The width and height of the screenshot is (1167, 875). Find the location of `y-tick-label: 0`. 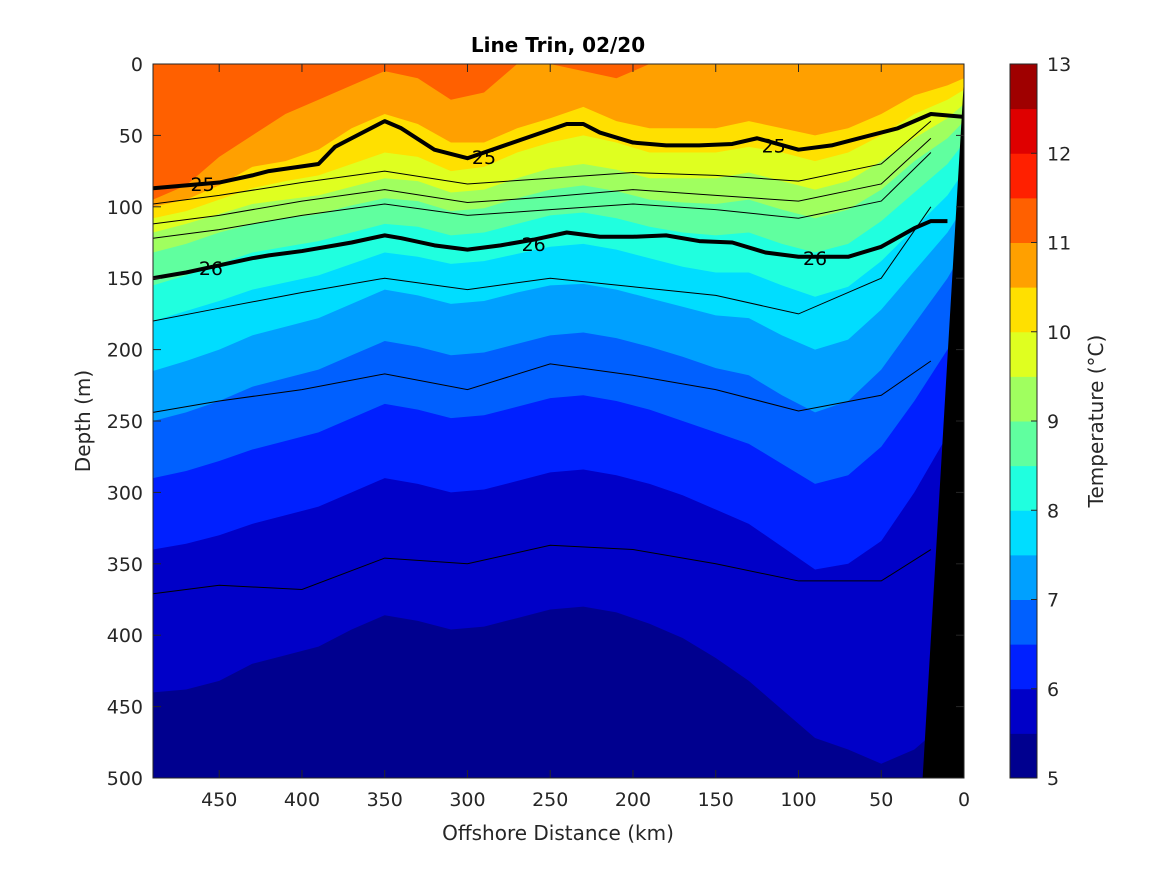

y-tick-label: 0 is located at coordinates (137, 65).